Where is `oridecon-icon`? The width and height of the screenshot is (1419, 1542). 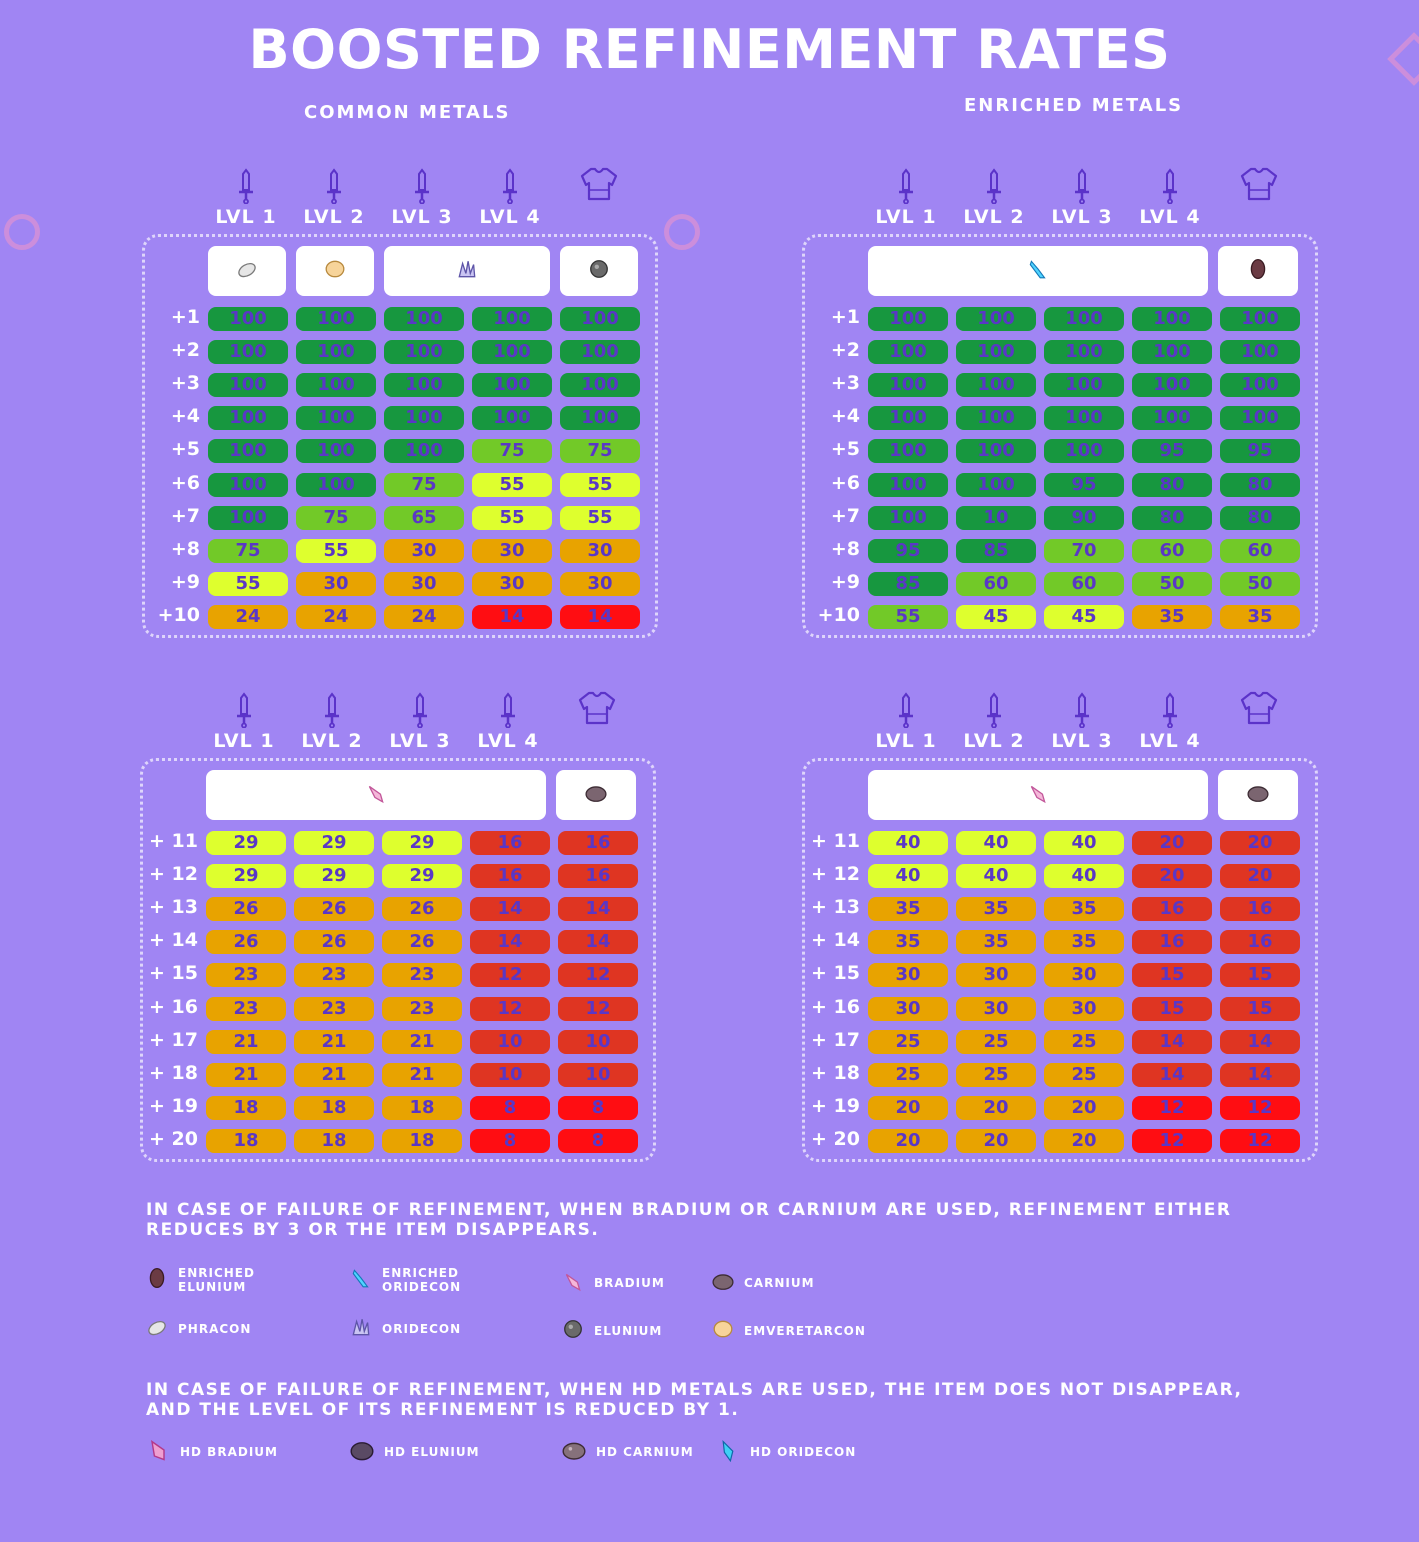 oridecon-icon is located at coordinates (361, 1329).